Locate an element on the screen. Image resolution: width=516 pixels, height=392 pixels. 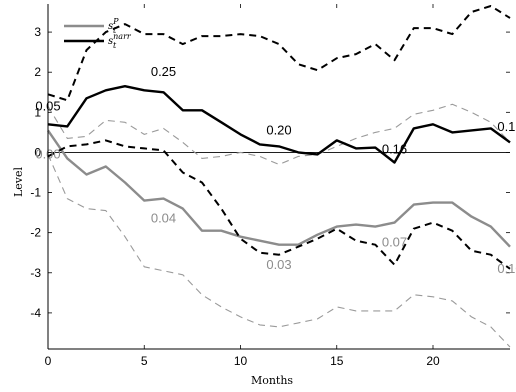
x-tick-label: 20 is located at coordinates (433, 361).